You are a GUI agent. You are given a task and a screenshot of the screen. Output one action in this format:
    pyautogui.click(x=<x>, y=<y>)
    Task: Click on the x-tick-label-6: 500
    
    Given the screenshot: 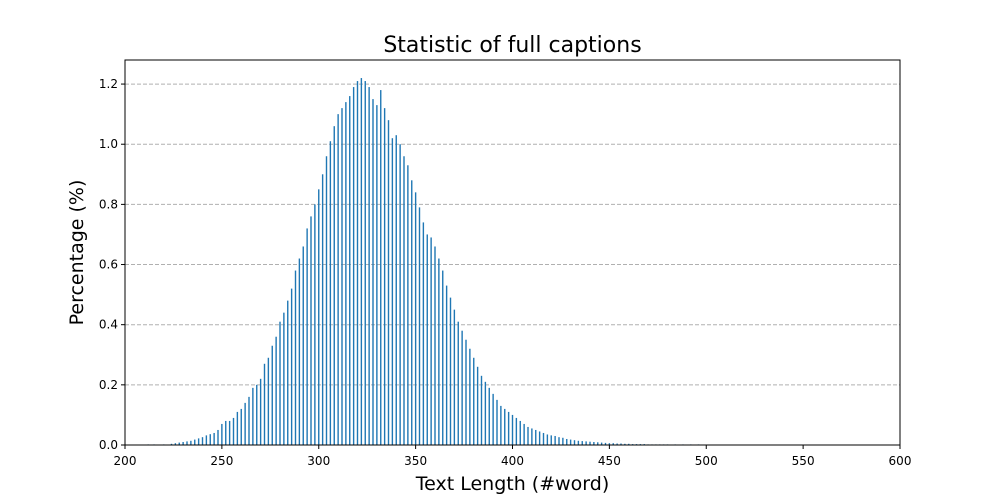 What is the action you would take?
    pyautogui.click(x=706, y=461)
    